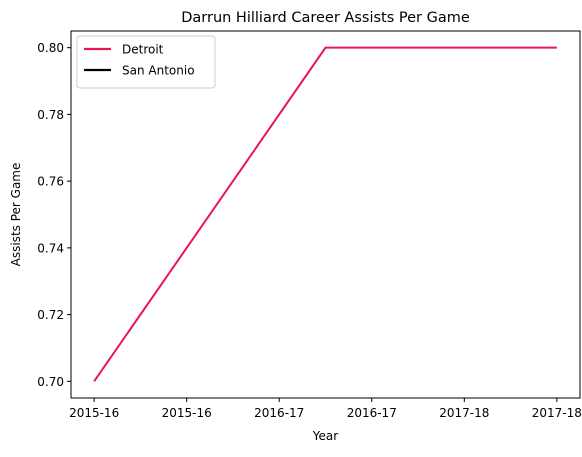 This screenshot has width=582, height=457. What do you see at coordinates (325, 436) in the screenshot?
I see `x-axis-label: Year` at bounding box center [325, 436].